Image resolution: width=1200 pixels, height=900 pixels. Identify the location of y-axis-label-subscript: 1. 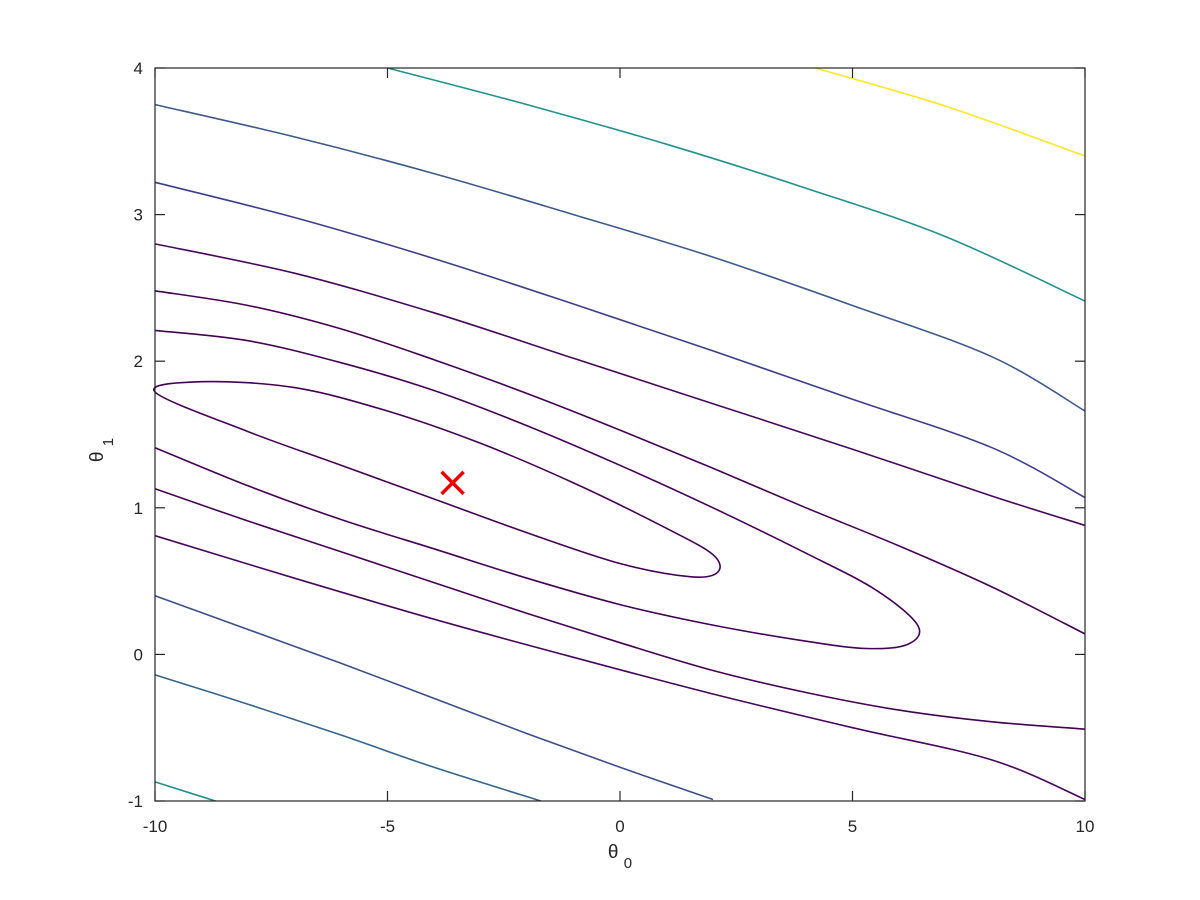
(108, 442).